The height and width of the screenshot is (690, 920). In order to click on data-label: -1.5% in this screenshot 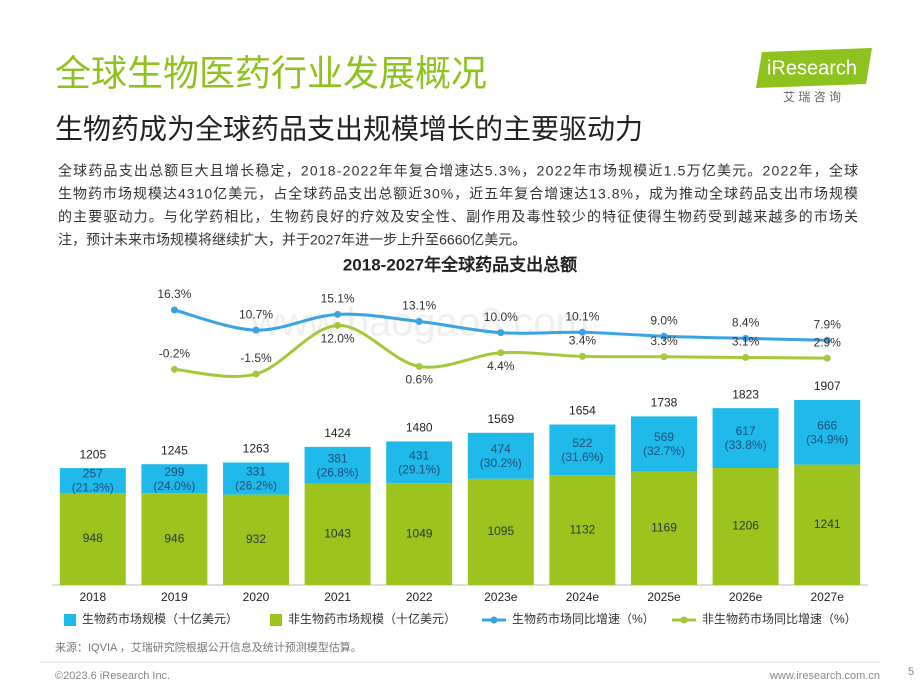, I will do `click(256, 358)`.